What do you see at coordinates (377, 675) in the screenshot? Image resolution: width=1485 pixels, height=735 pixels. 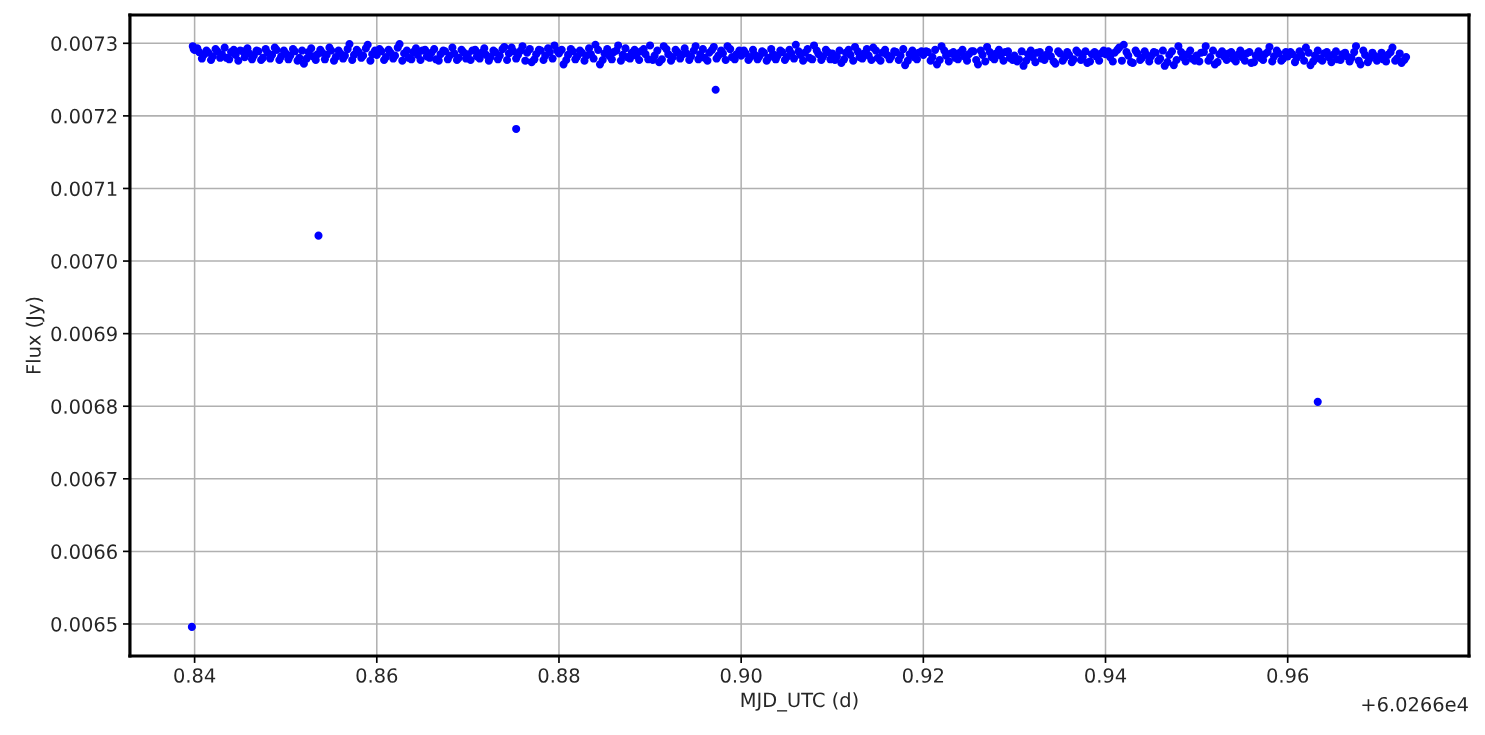 I see `x-tick-label: 0.86` at bounding box center [377, 675].